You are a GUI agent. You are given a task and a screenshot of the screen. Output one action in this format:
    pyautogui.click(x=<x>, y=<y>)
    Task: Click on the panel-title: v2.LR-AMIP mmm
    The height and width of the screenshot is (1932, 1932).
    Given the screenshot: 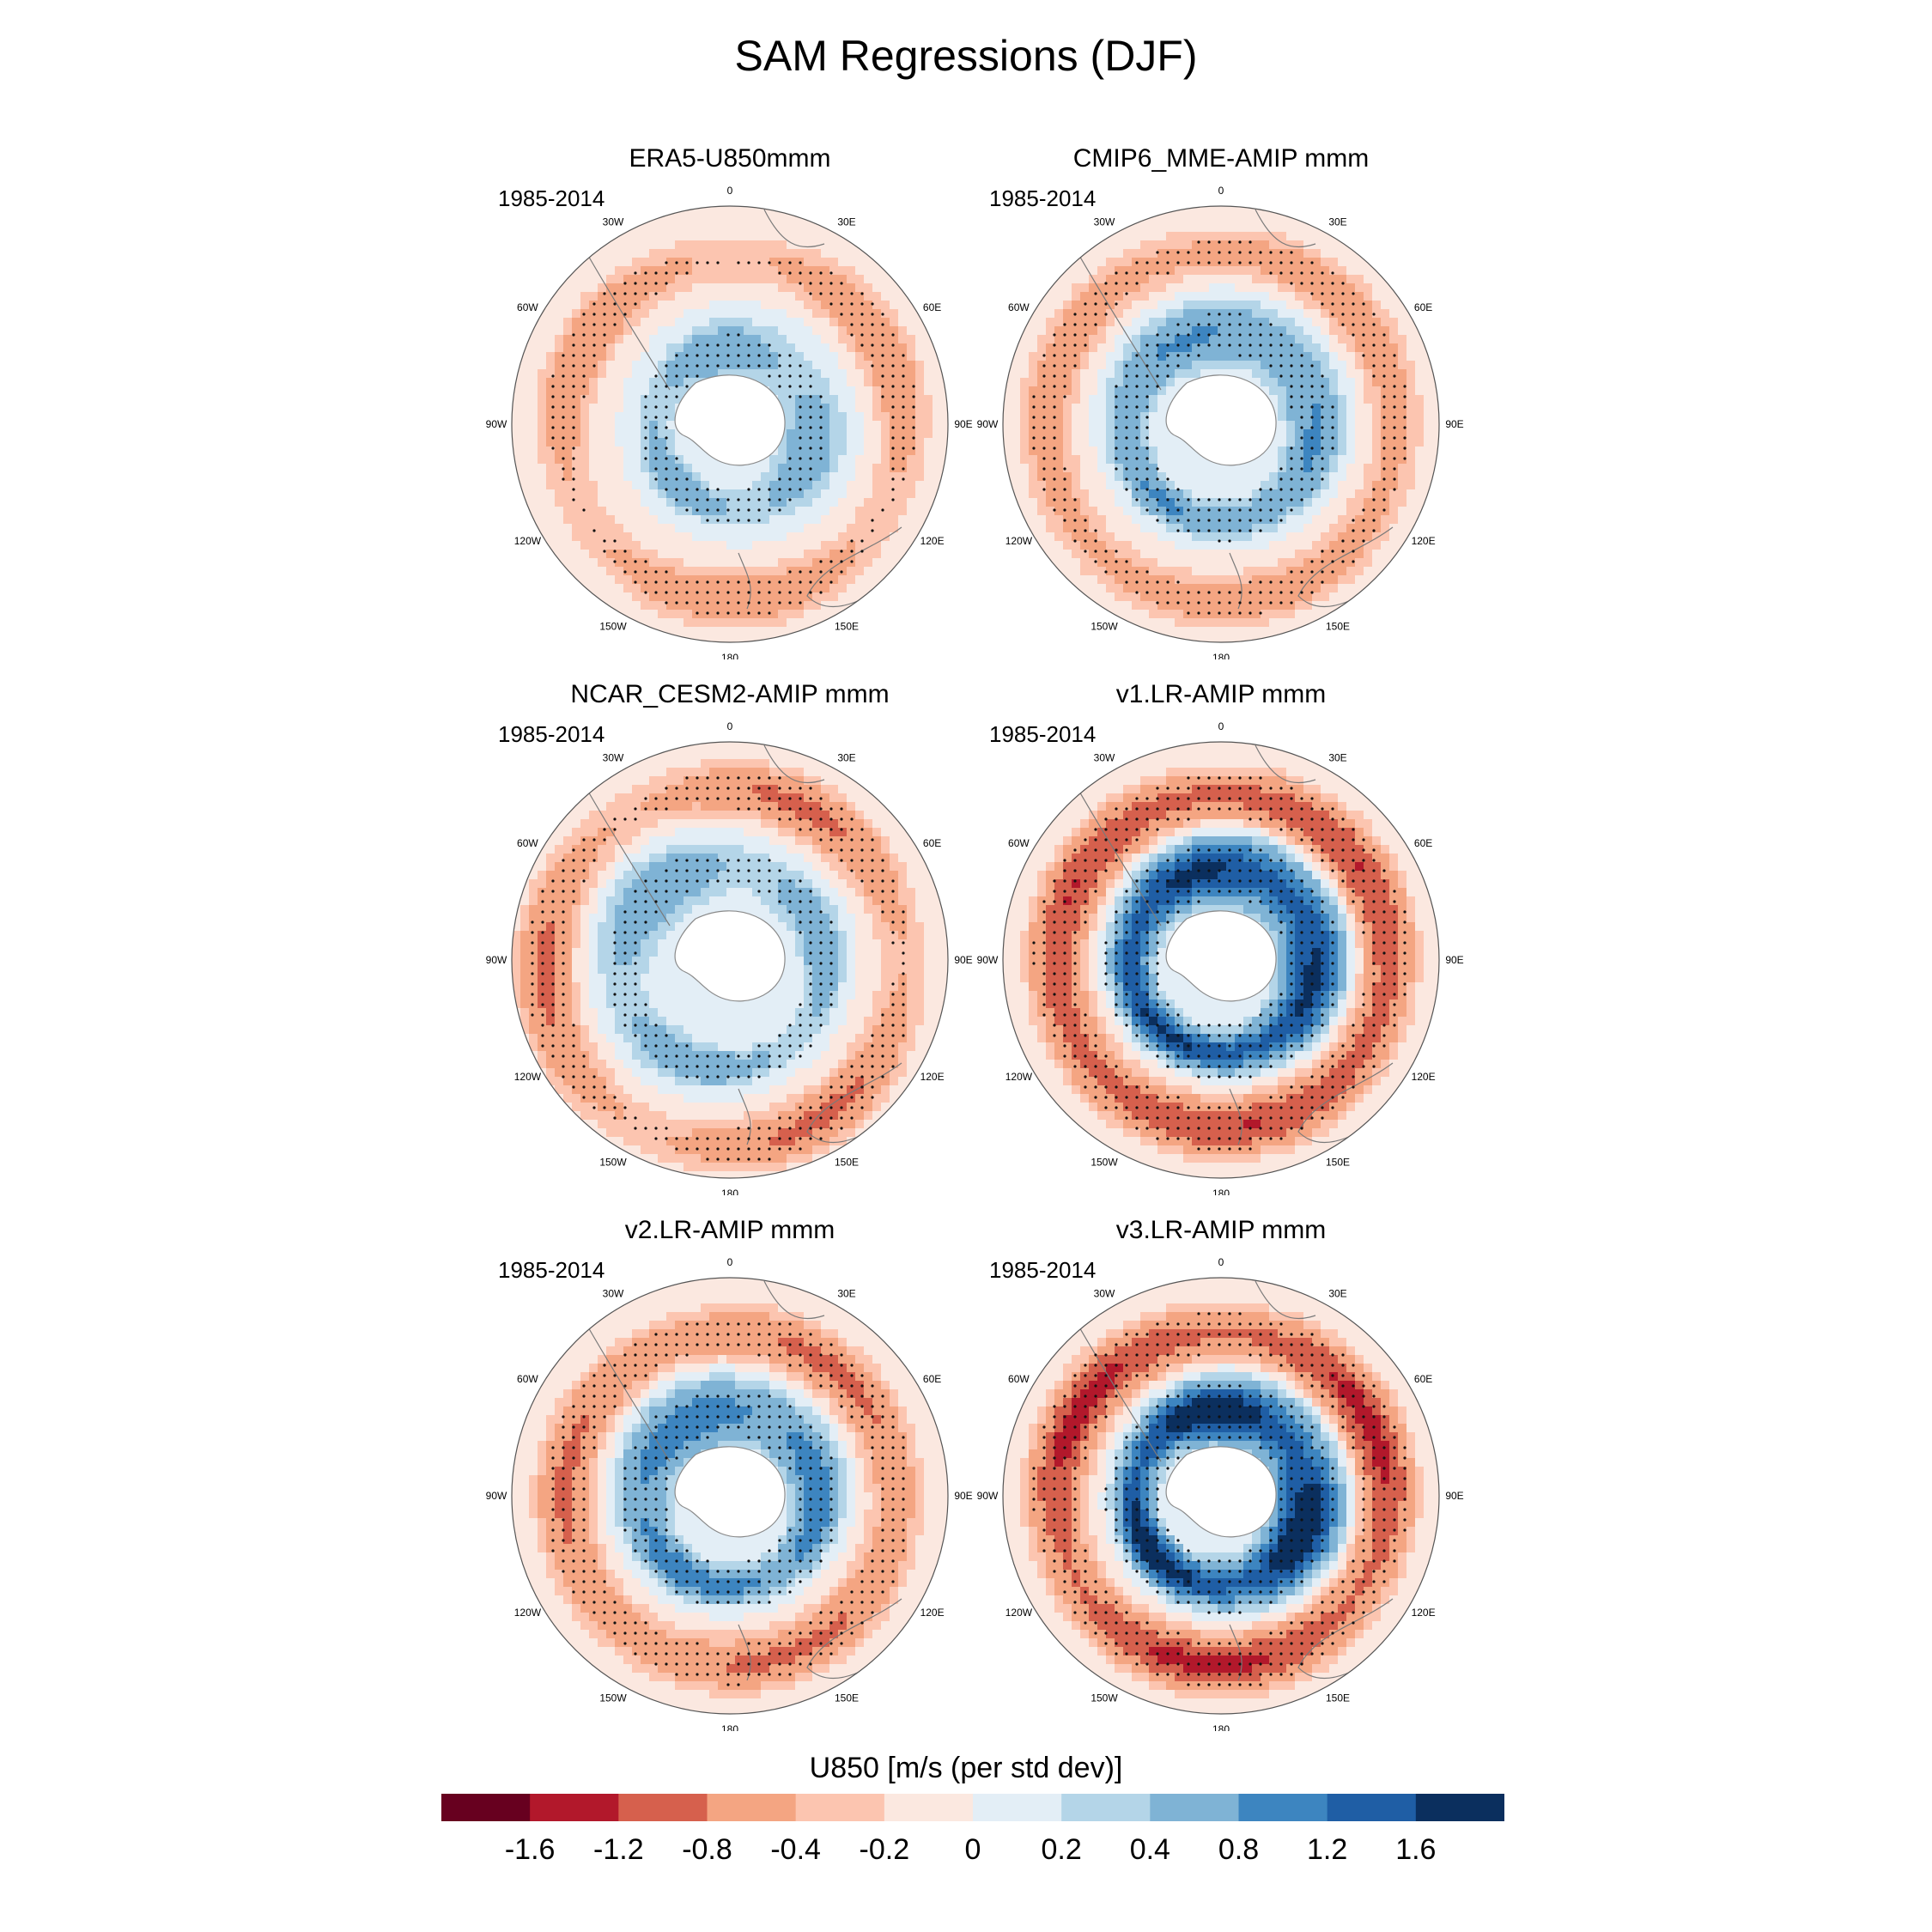 What is the action you would take?
    pyautogui.click(x=729, y=1230)
    